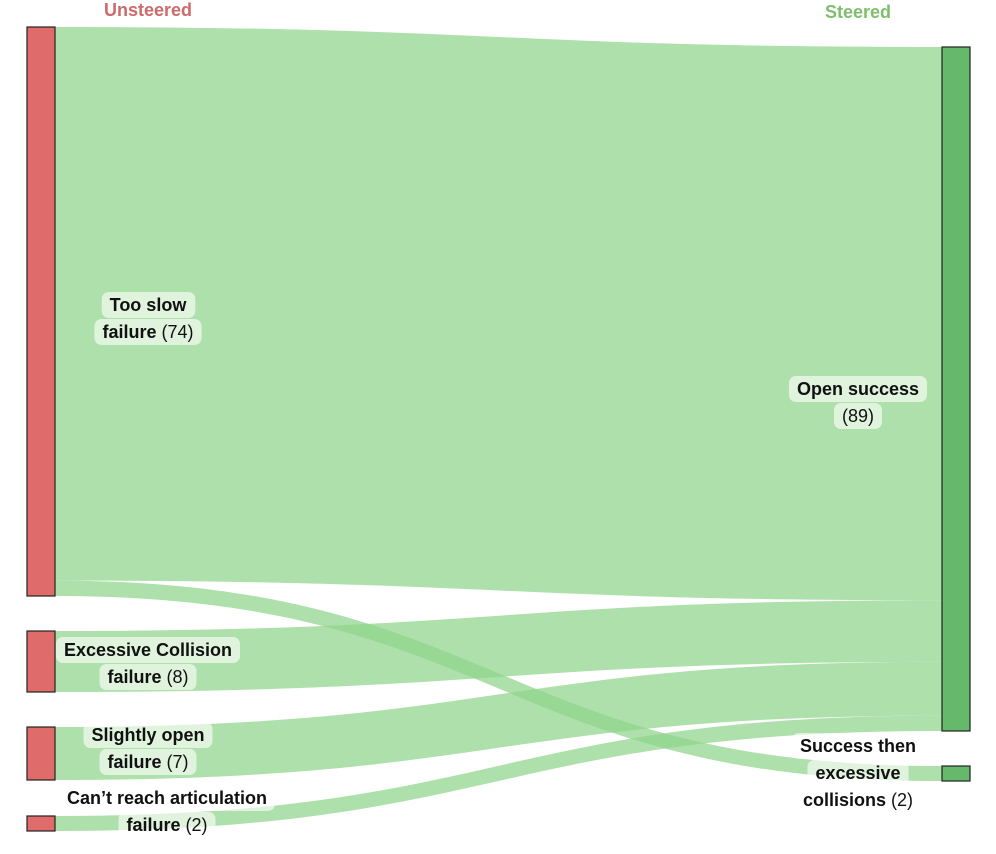 The height and width of the screenshot is (854, 996). I want to click on label-line-too_slow-0: Too slow, so click(149, 305).